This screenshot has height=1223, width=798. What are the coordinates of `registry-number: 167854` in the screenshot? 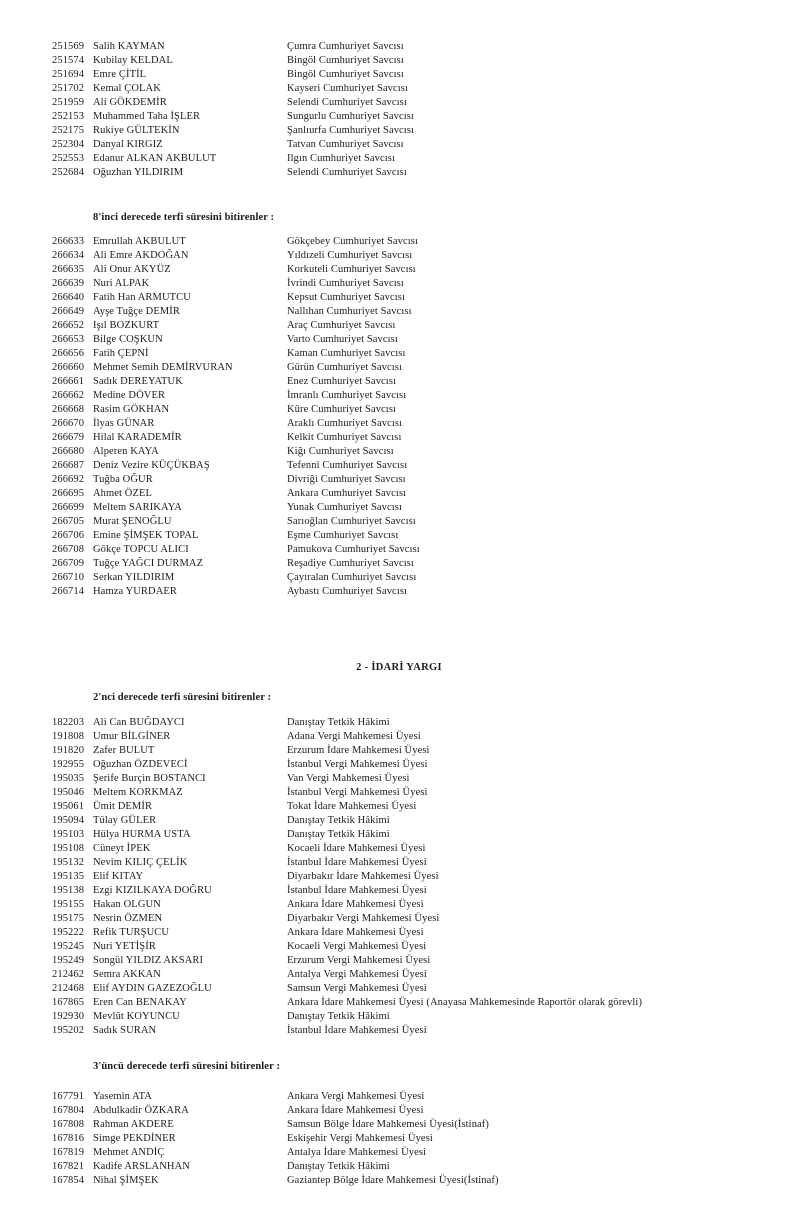 It's located at (68, 1180).